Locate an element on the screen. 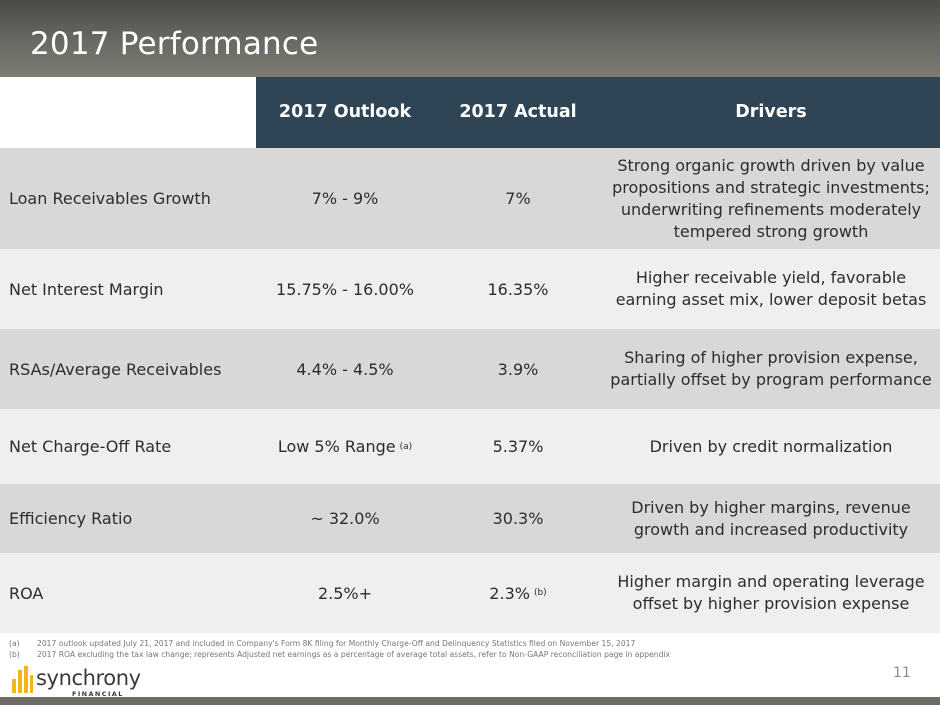  row-outlook: 2.5%+ is located at coordinates (345, 593).